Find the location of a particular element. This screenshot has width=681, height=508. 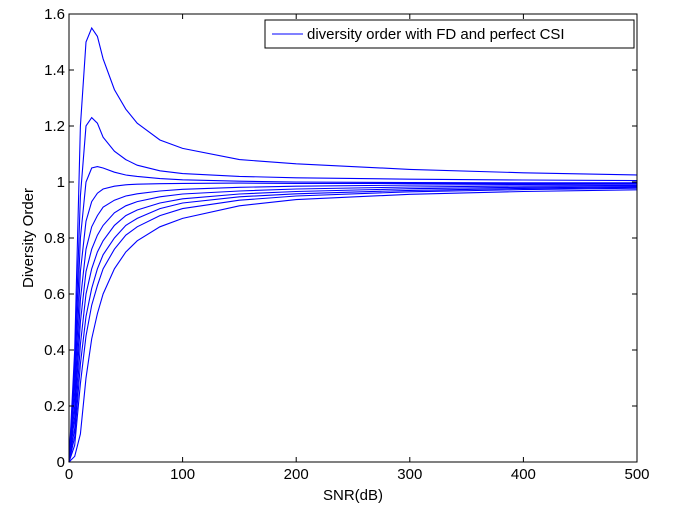

y-tick-label: 1 is located at coordinates (61, 182).